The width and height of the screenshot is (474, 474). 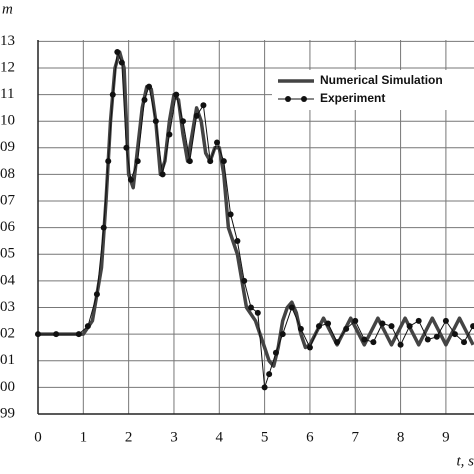 What do you see at coordinates (38, 437) in the screenshot?
I see `x-tick-label: 0` at bounding box center [38, 437].